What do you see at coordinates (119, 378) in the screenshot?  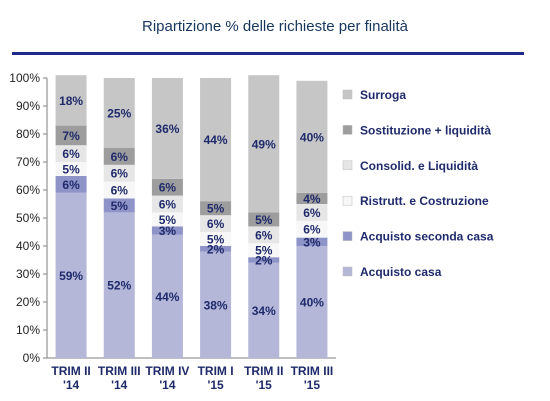 I see `x-tick-label: TRIM III '14` at bounding box center [119, 378].